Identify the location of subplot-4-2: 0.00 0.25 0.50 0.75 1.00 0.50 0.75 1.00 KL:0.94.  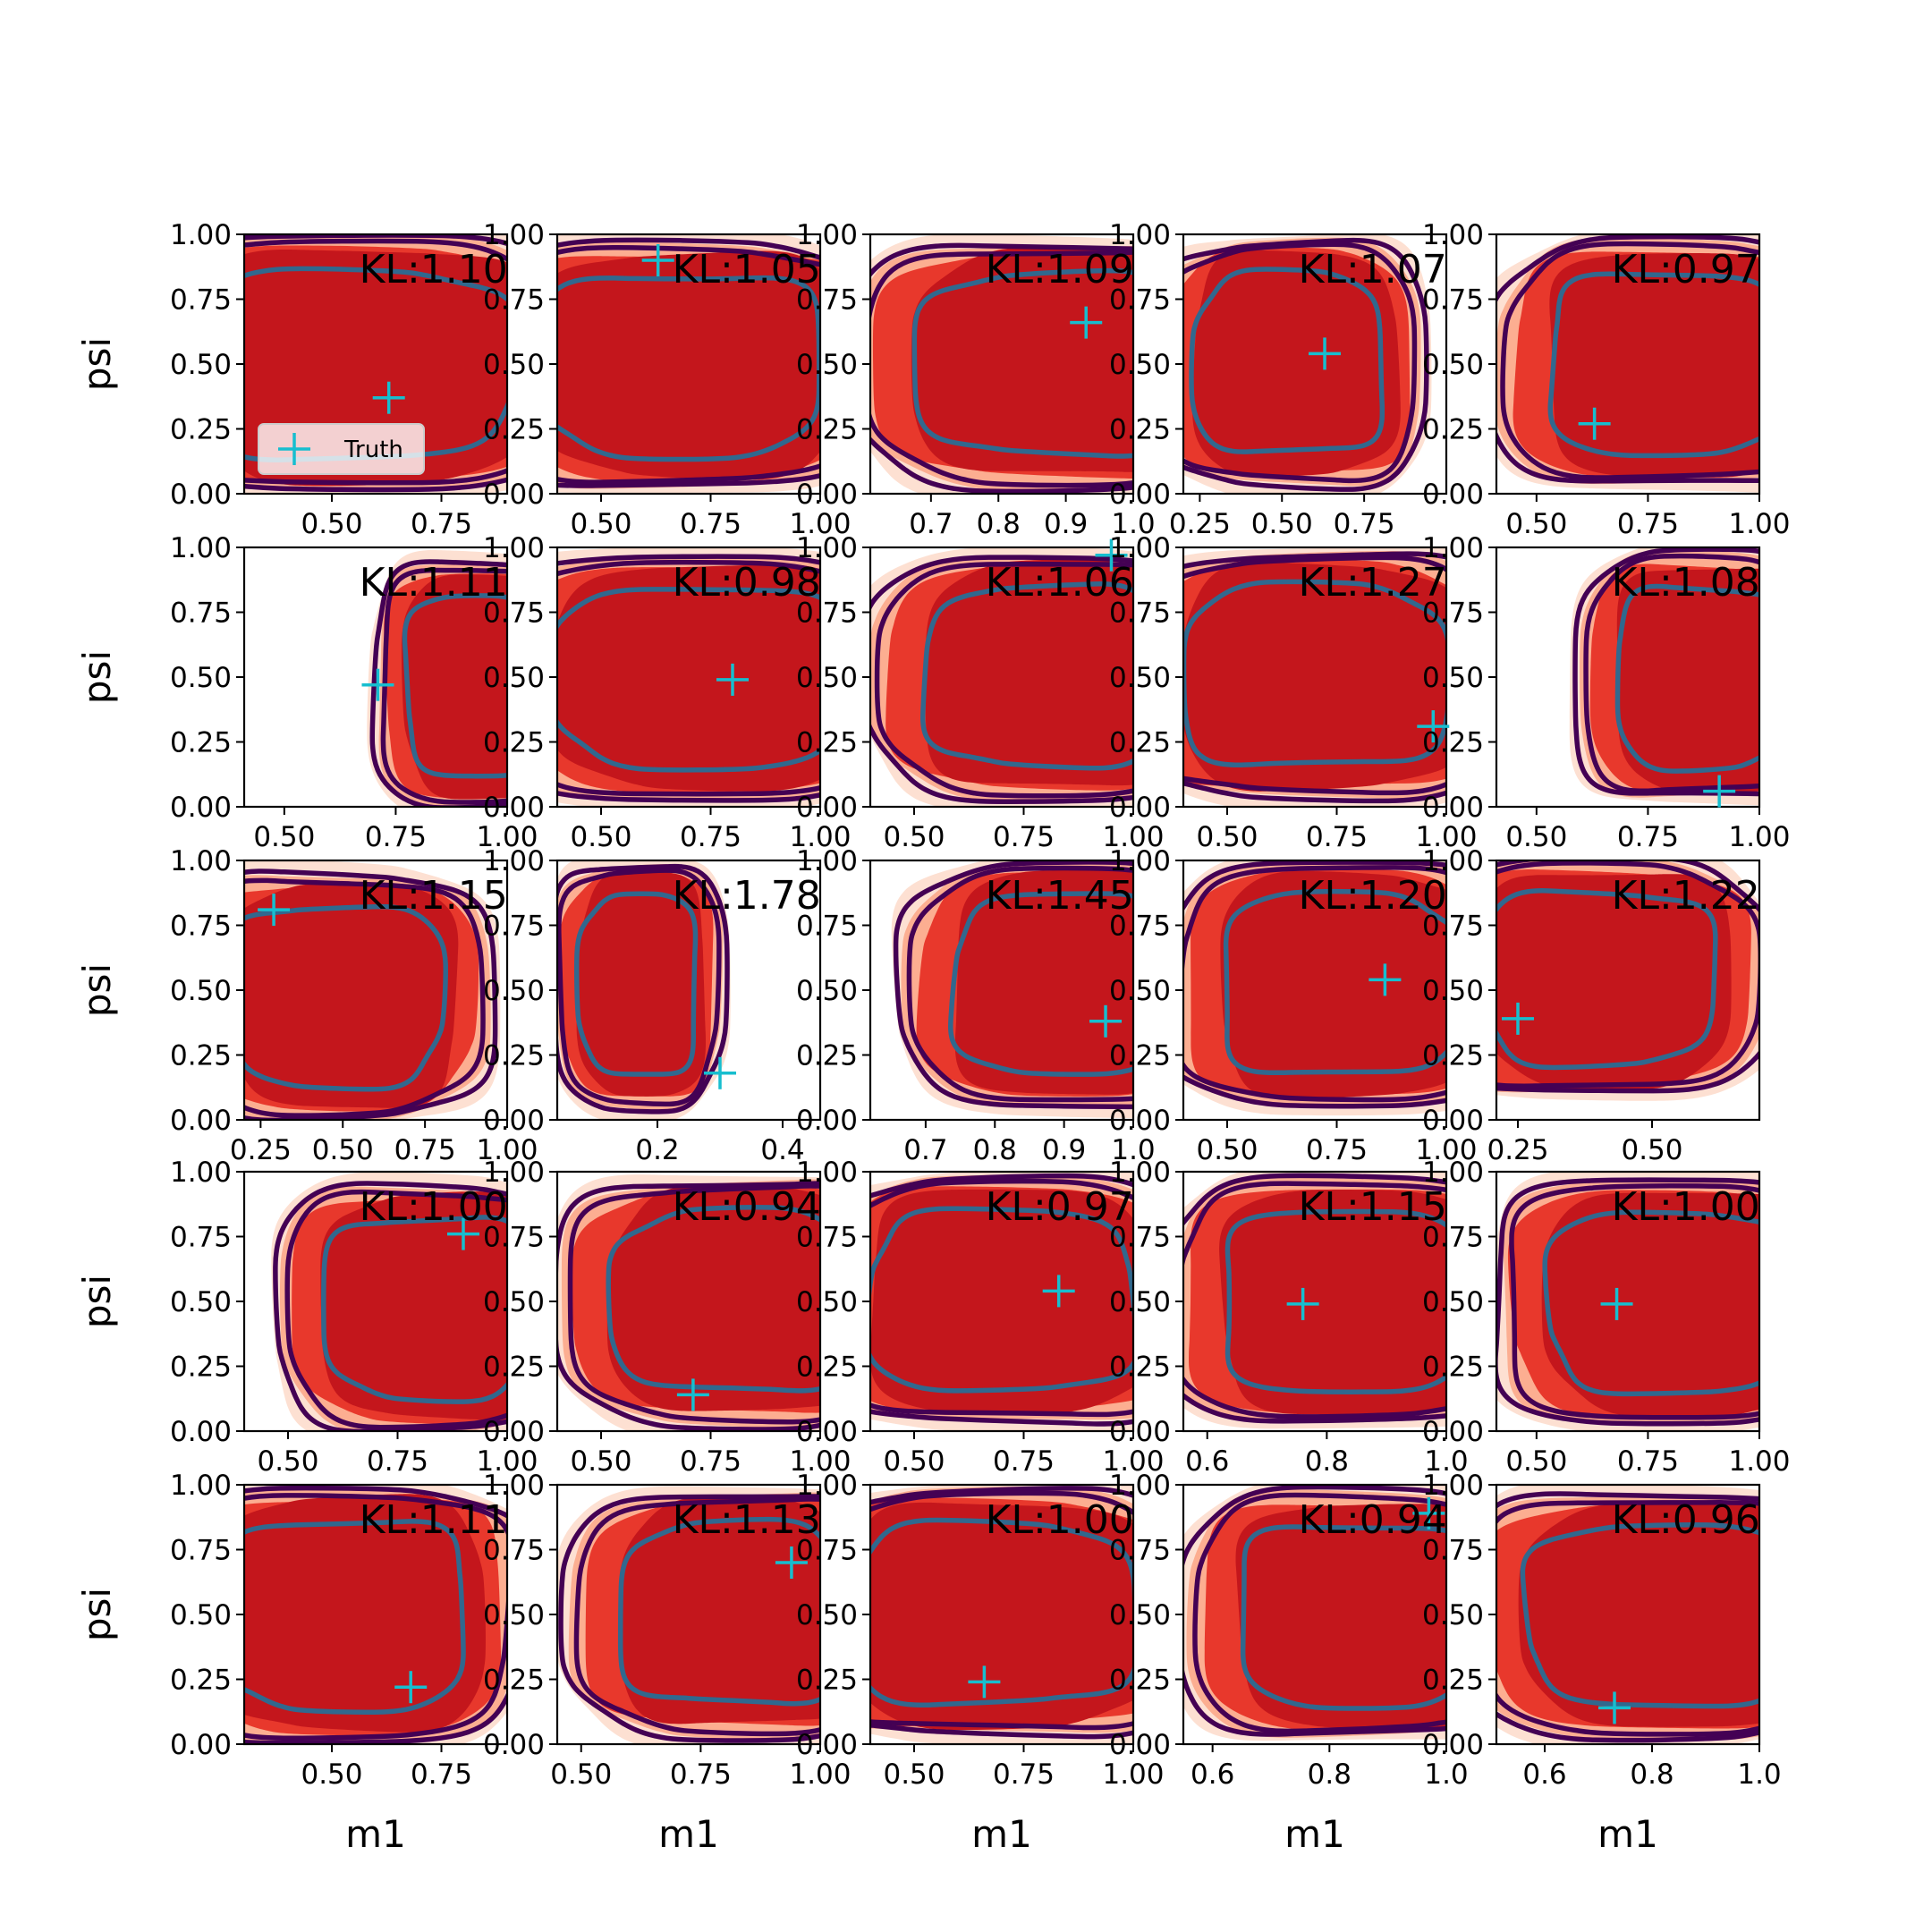
(667, 1317).